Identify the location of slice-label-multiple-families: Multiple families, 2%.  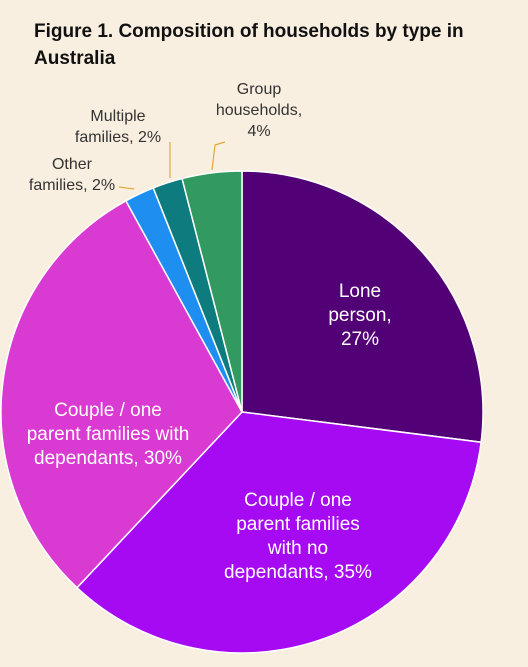
(118, 127).